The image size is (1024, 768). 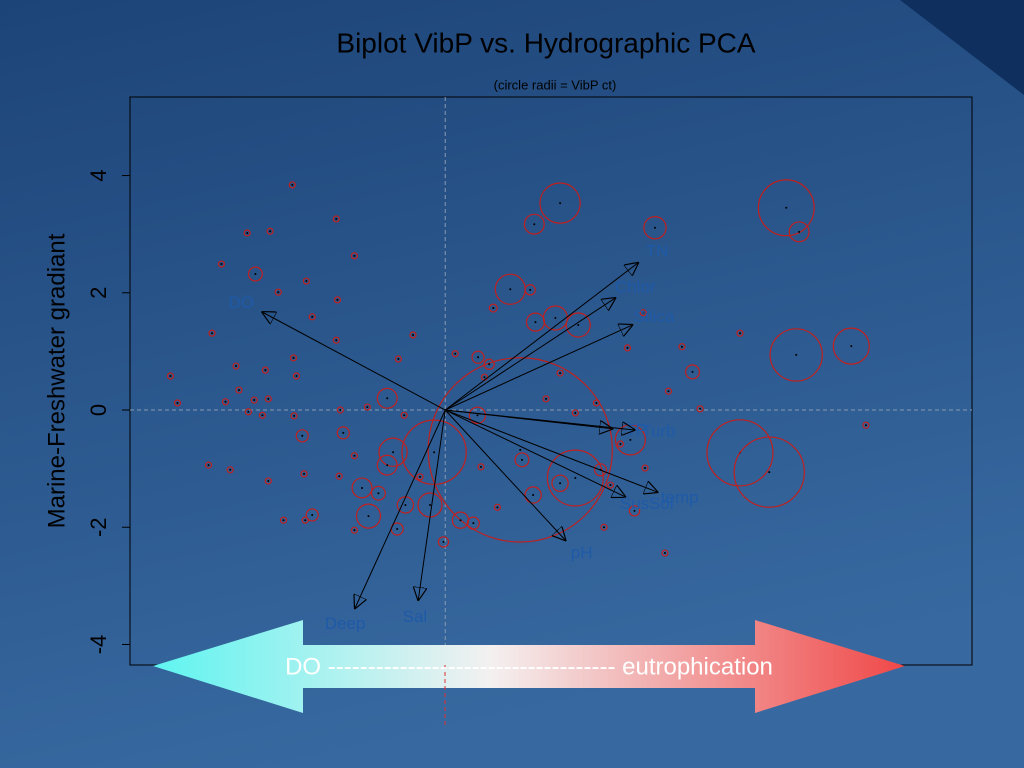 What do you see at coordinates (962, 47) in the screenshot?
I see `corner` at bounding box center [962, 47].